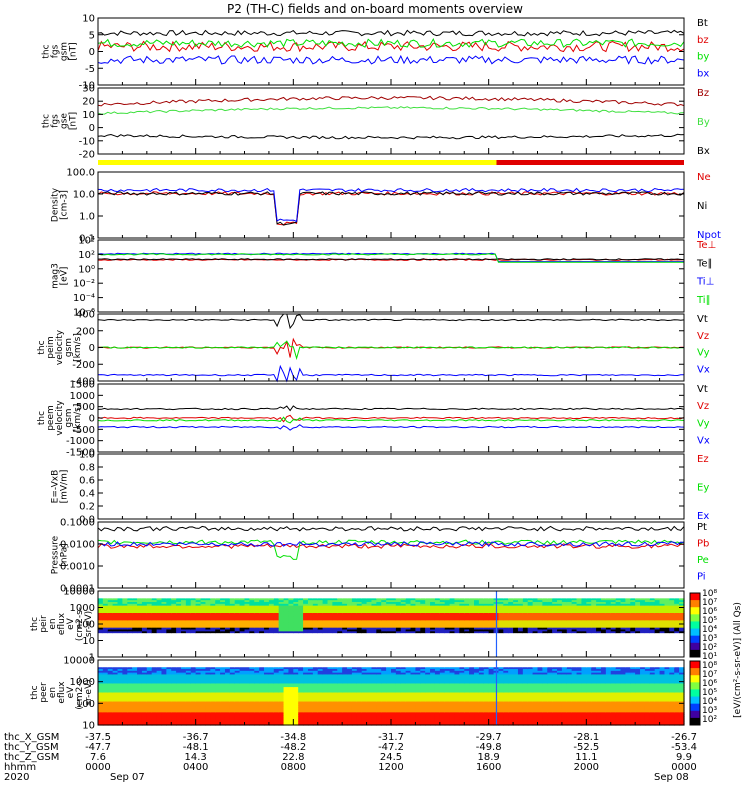 This screenshot has height=800, width=750. Describe the element at coordinates (88, 641) in the screenshot. I see `ytick-label: 10` at that location.